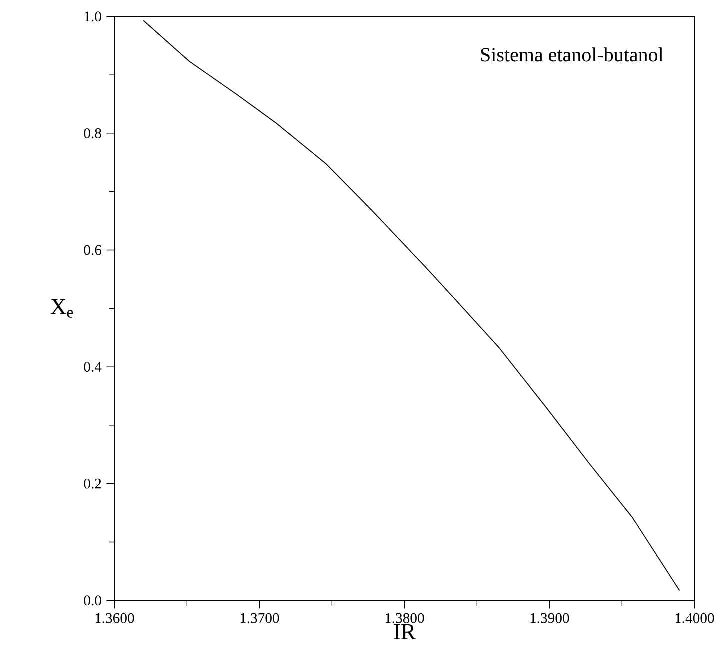 The width and height of the screenshot is (722, 670). I want to click on y-tick-label: 0.2, so click(93, 483).